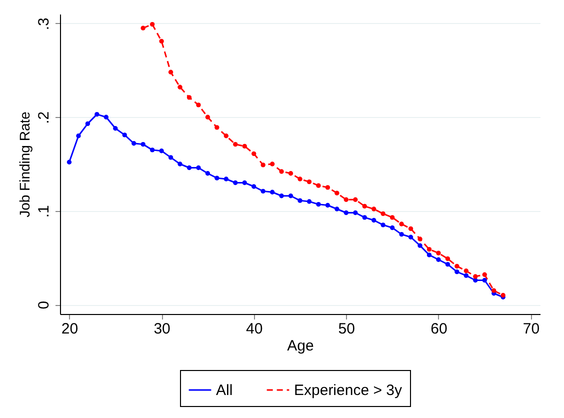 The width and height of the screenshot is (564, 418). I want to click on x-tick-label: 70, so click(531, 329).